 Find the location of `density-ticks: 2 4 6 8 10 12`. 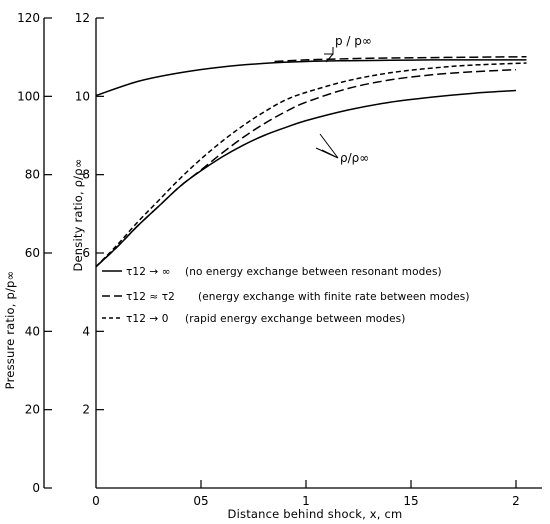

density-ticks: 2 4 6 8 10 12 is located at coordinates (89, 214).